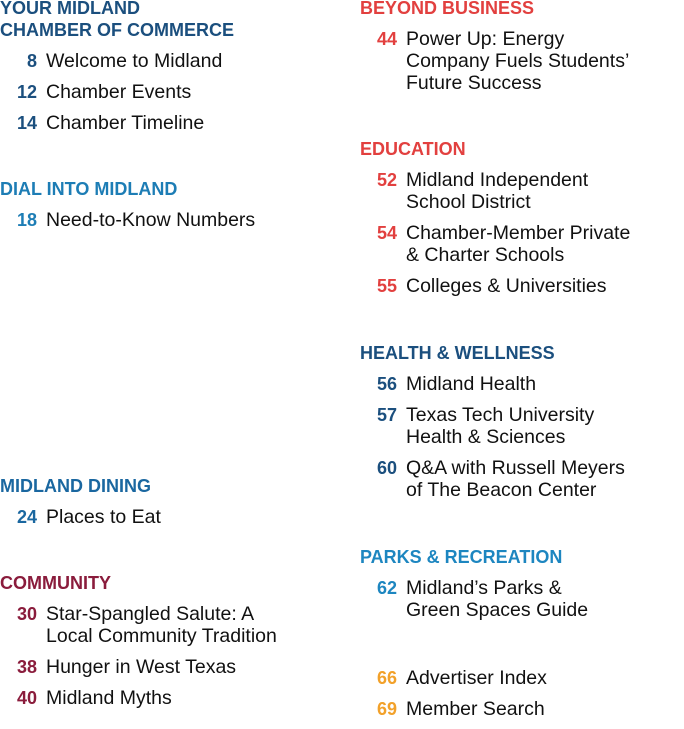 This screenshot has height=729, width=684. I want to click on entry-title: Hunger in West Texas, so click(141, 667).